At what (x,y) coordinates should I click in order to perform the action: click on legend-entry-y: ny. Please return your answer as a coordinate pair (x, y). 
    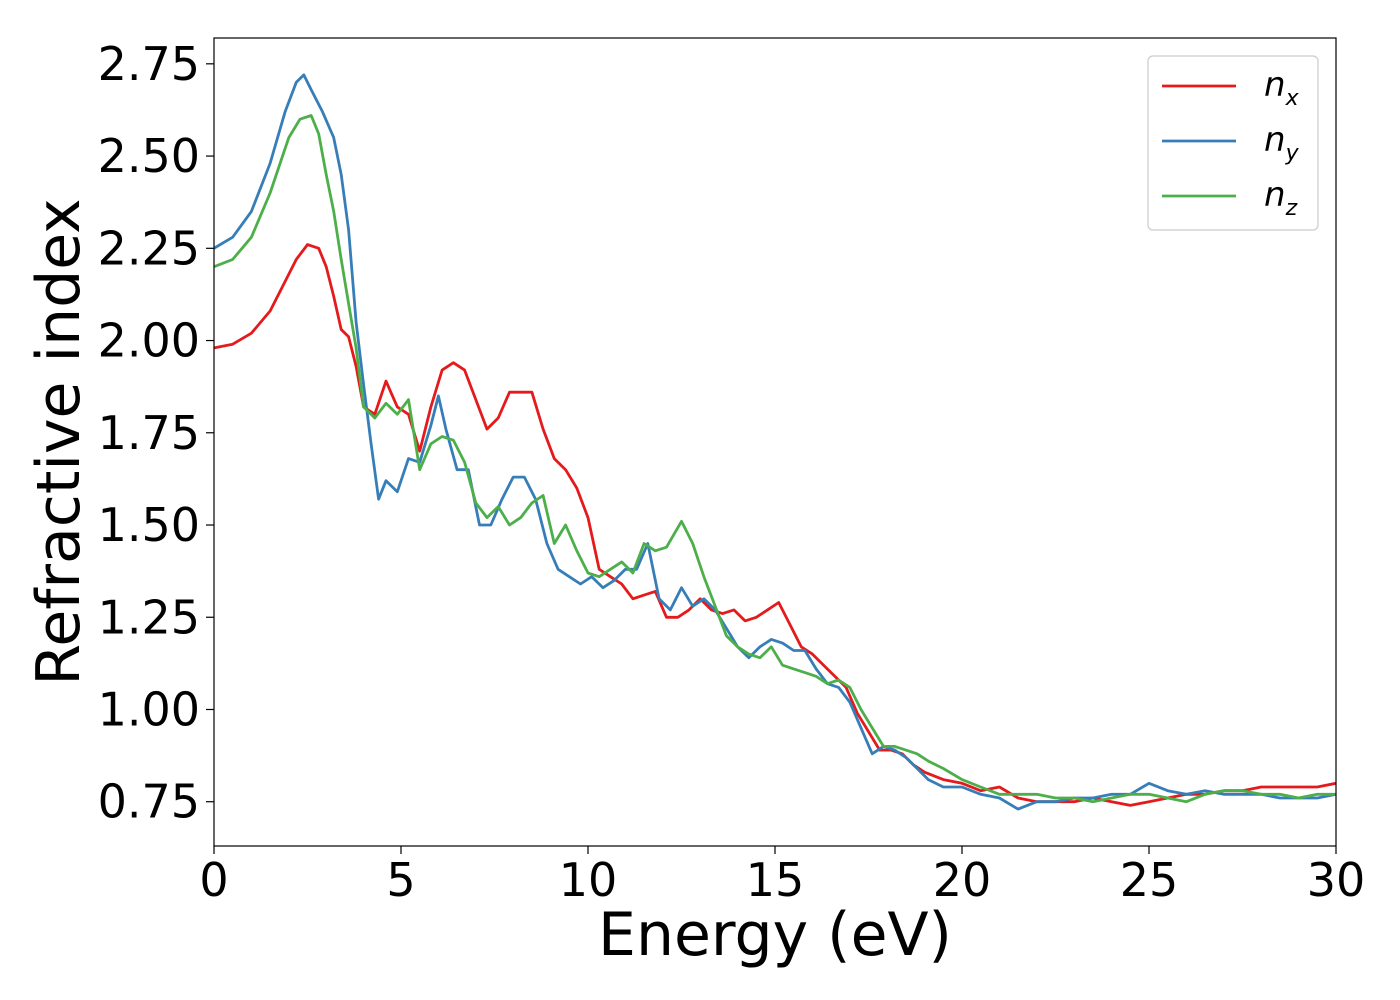
    Looking at the image, I should click on (1282, 143).